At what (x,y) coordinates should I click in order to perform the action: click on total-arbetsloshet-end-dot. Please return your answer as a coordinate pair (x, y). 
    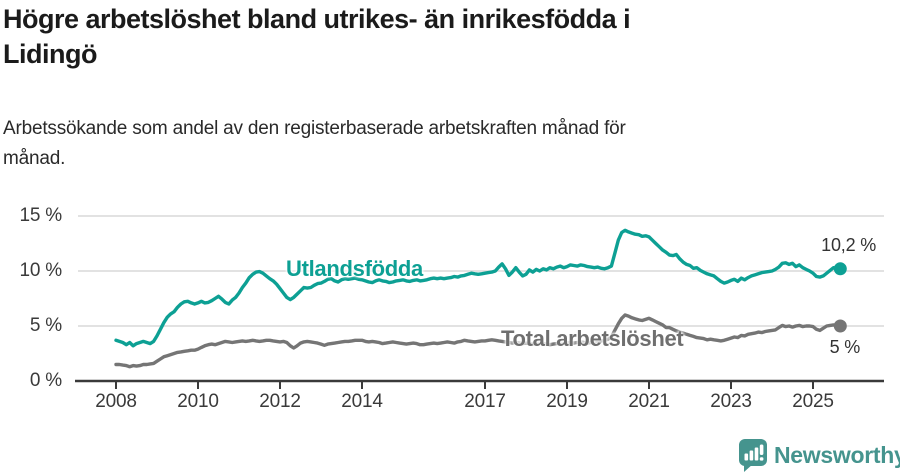
    Looking at the image, I should click on (840, 326).